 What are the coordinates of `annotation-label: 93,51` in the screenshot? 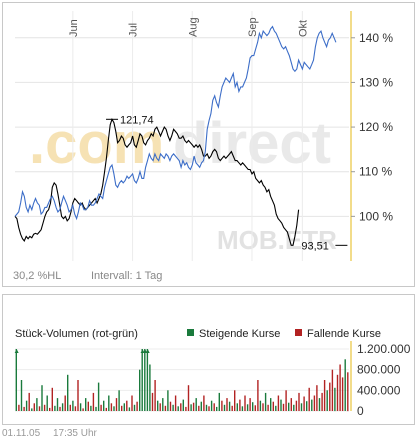 It's located at (315, 246).